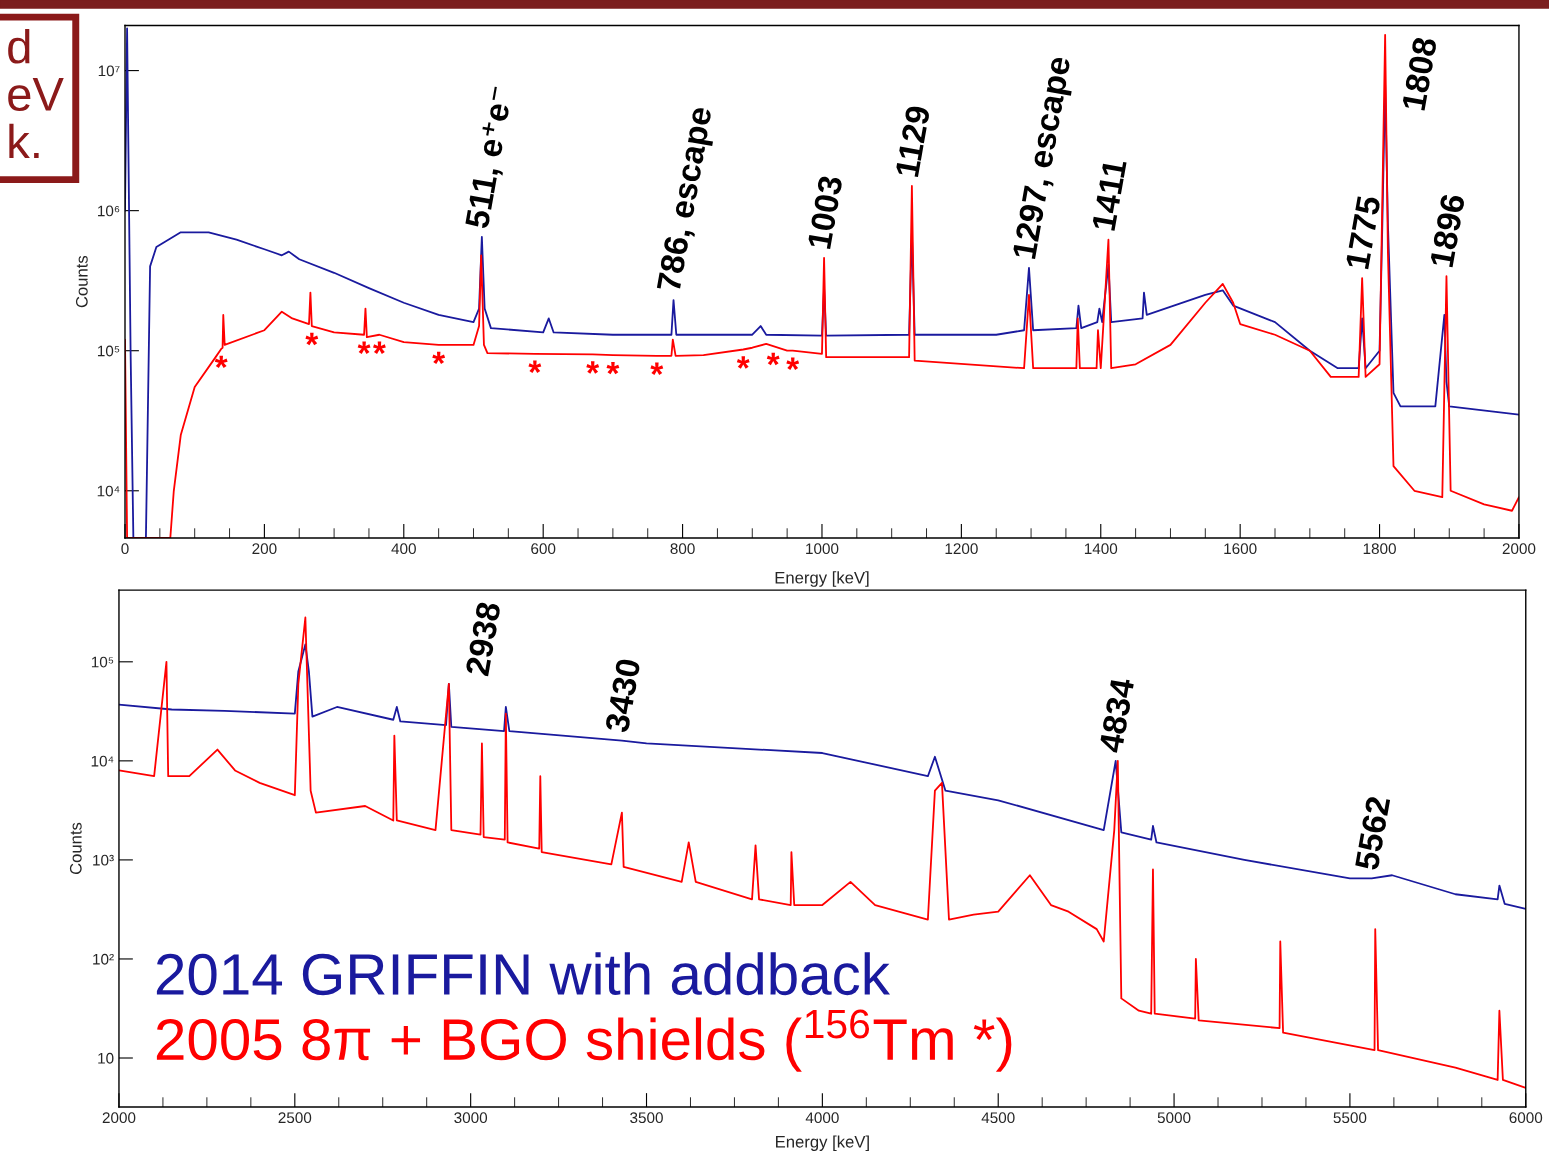 The height and width of the screenshot is (1157, 1549). Describe the element at coordinates (1379, 549) in the screenshot. I see `x-tick-label: 1800` at that location.